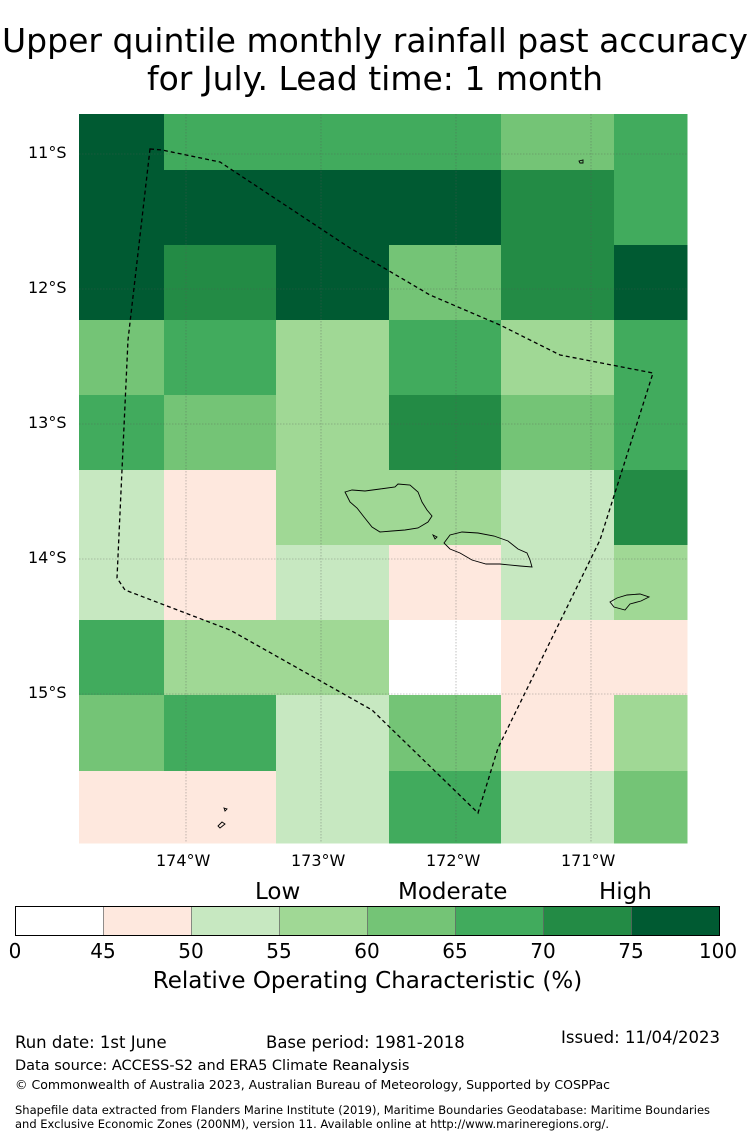 Image resolution: width=750 pixels, height=1140 pixels. Describe the element at coordinates (103, 951) in the screenshot. I see `colorbar-tick-45: 45` at that location.